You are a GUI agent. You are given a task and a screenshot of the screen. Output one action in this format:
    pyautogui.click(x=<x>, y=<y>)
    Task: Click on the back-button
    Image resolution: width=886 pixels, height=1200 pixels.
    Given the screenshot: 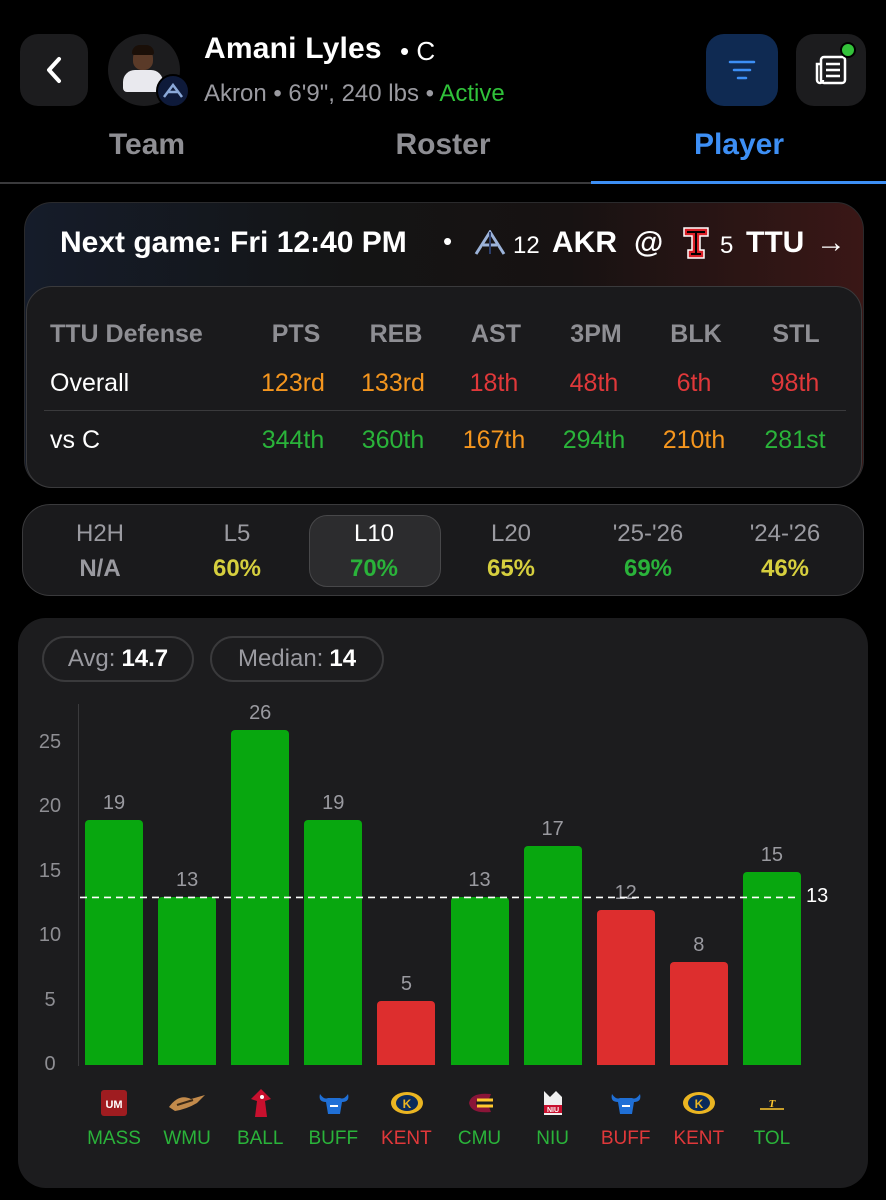 What is the action you would take?
    pyautogui.click(x=54, y=70)
    